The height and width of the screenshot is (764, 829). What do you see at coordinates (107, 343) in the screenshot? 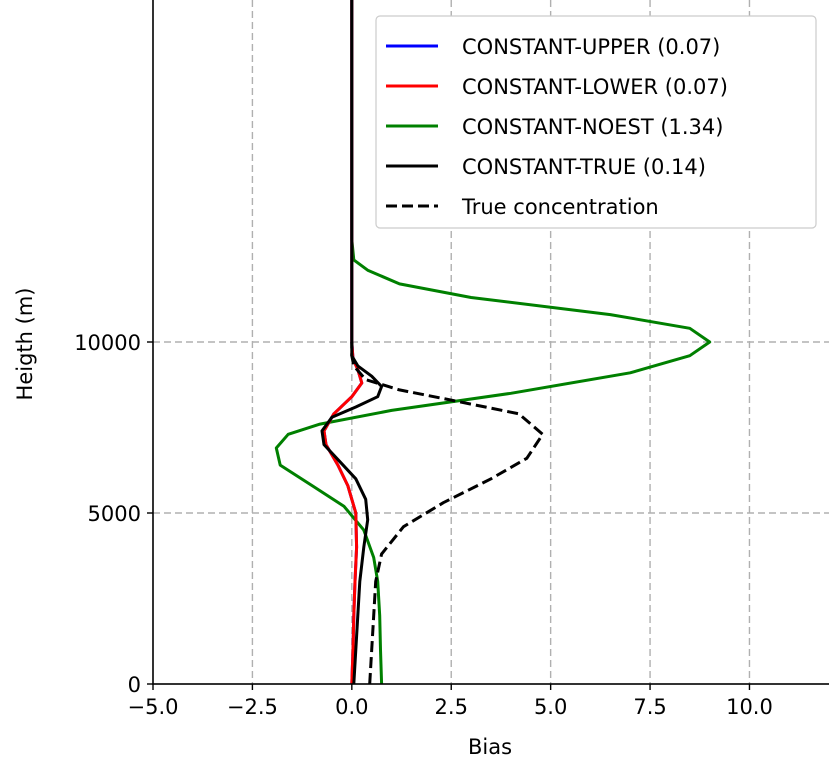
I see `y-tick-label: 10000` at bounding box center [107, 343].